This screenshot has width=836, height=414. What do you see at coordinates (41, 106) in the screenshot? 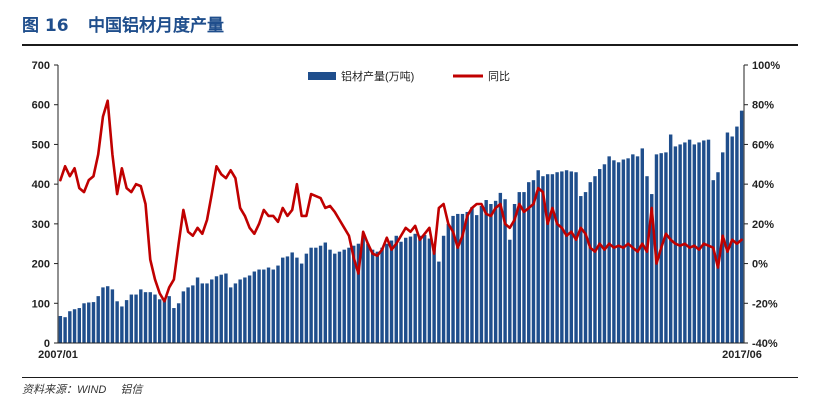
I see `left-tick-label: 600` at bounding box center [41, 106].